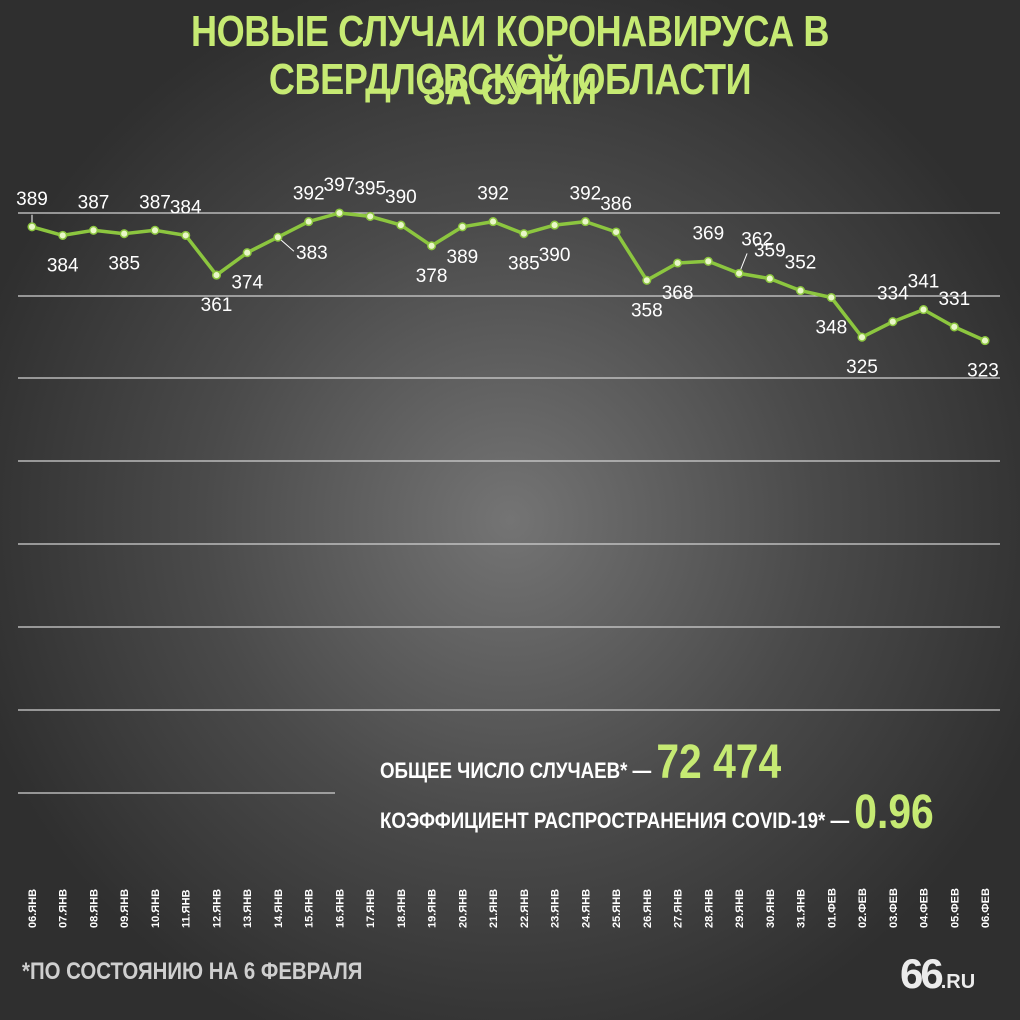 Image resolution: width=1020 pixels, height=1020 pixels. Describe the element at coordinates (615, 820) in the screenshot. I see `spread-coefficient-label: КОЭФФИЦИЕНТ РАСПРОСТРАНЕНИЯ COVID-19* —` at that location.